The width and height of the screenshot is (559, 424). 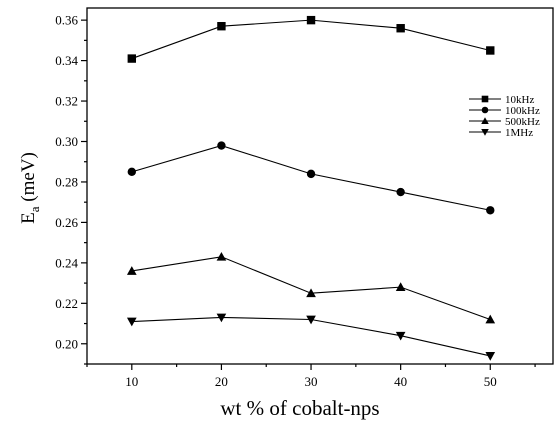 I want to click on y-axis-title-main: E, so click(x=28, y=218).